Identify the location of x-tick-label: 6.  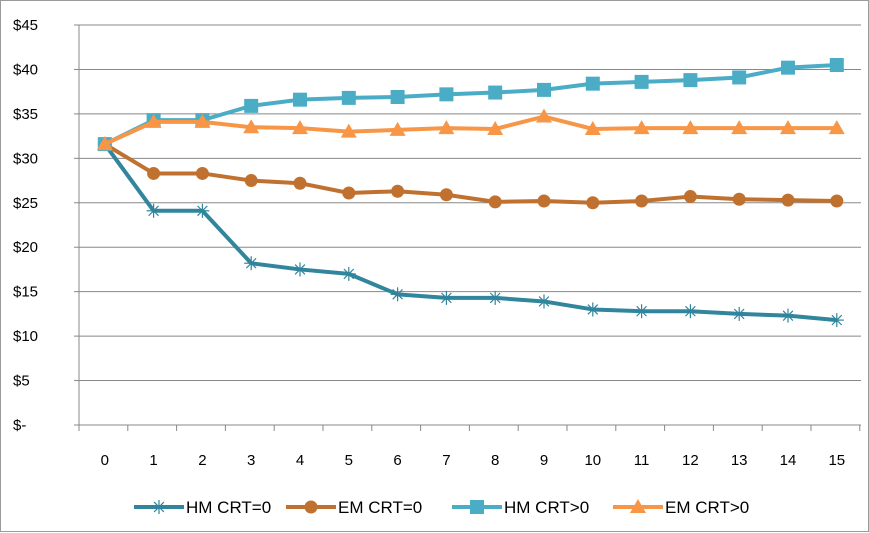
(397, 460).